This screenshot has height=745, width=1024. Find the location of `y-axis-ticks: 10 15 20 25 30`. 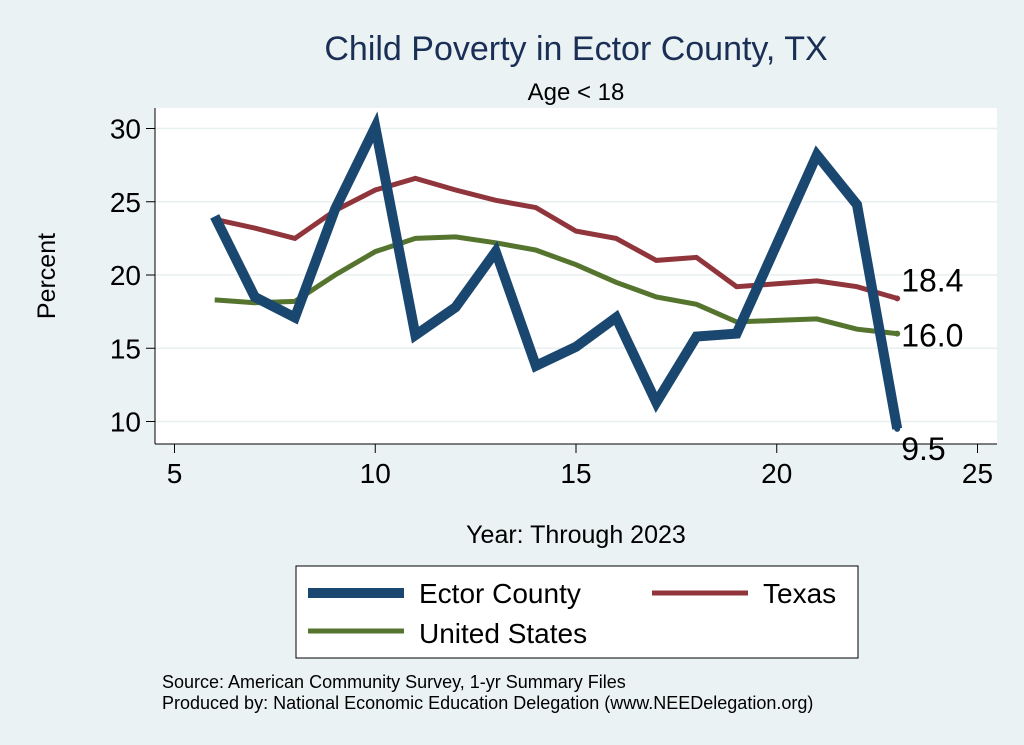

y-axis-ticks: 10 15 20 25 30 is located at coordinates (132, 276).